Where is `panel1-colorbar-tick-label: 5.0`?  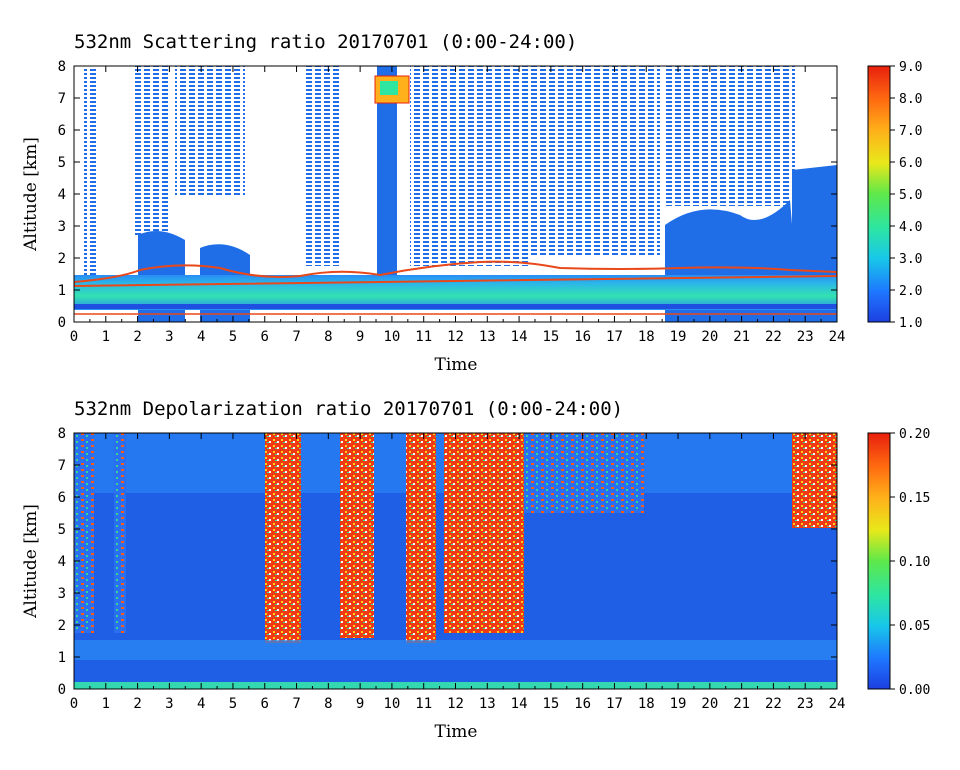
panel1-colorbar-tick-label: 5.0 is located at coordinates (910, 195).